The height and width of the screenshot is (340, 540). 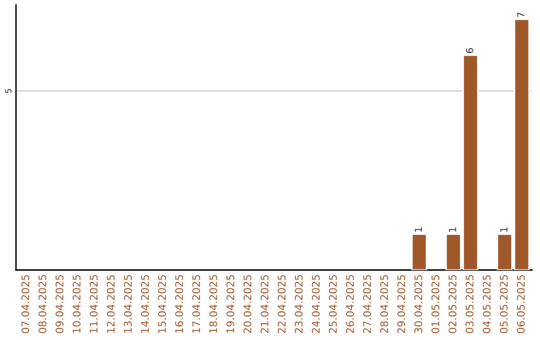 I want to click on x-tick-label: 11.04.2025, so click(x=94, y=304).